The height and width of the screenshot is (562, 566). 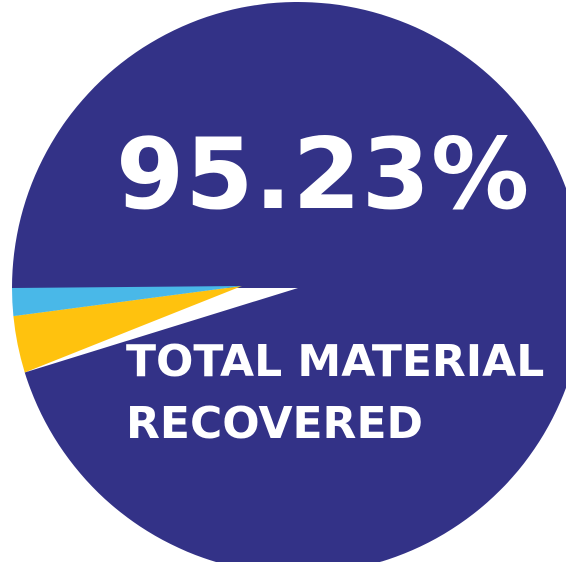 What do you see at coordinates (275, 423) in the screenshot?
I see `chart-label-line-2: RECOVERED` at bounding box center [275, 423].